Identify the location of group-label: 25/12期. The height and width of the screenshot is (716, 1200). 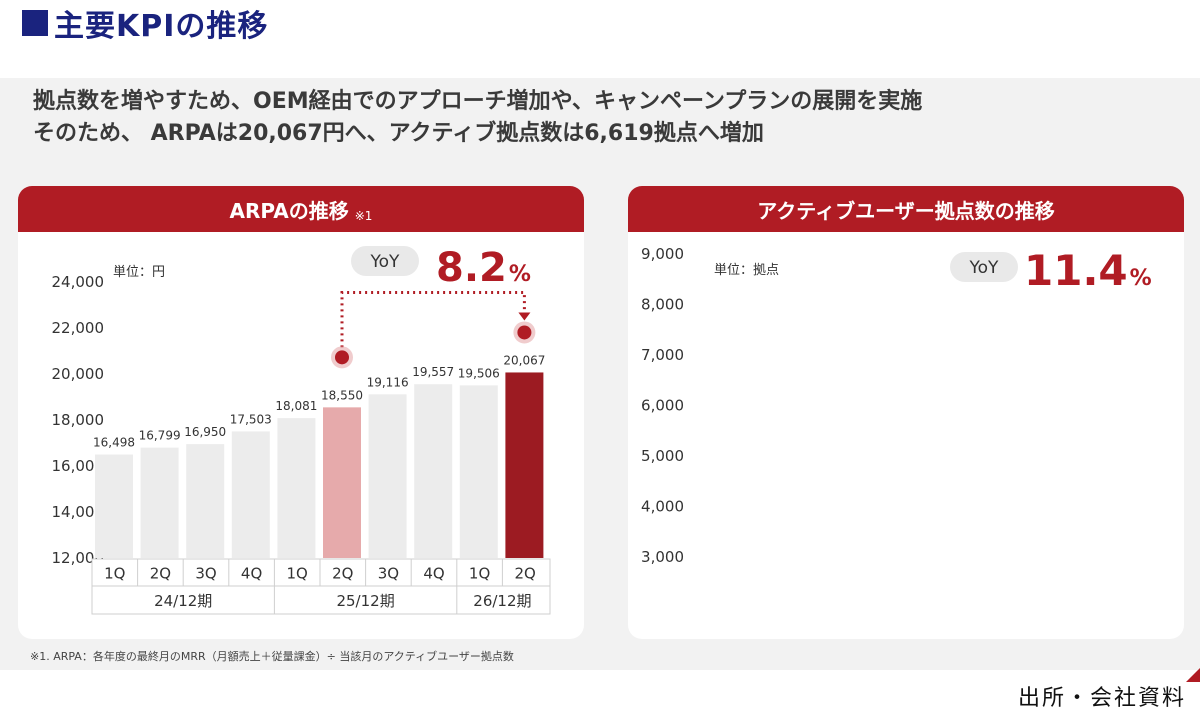
(365, 601).